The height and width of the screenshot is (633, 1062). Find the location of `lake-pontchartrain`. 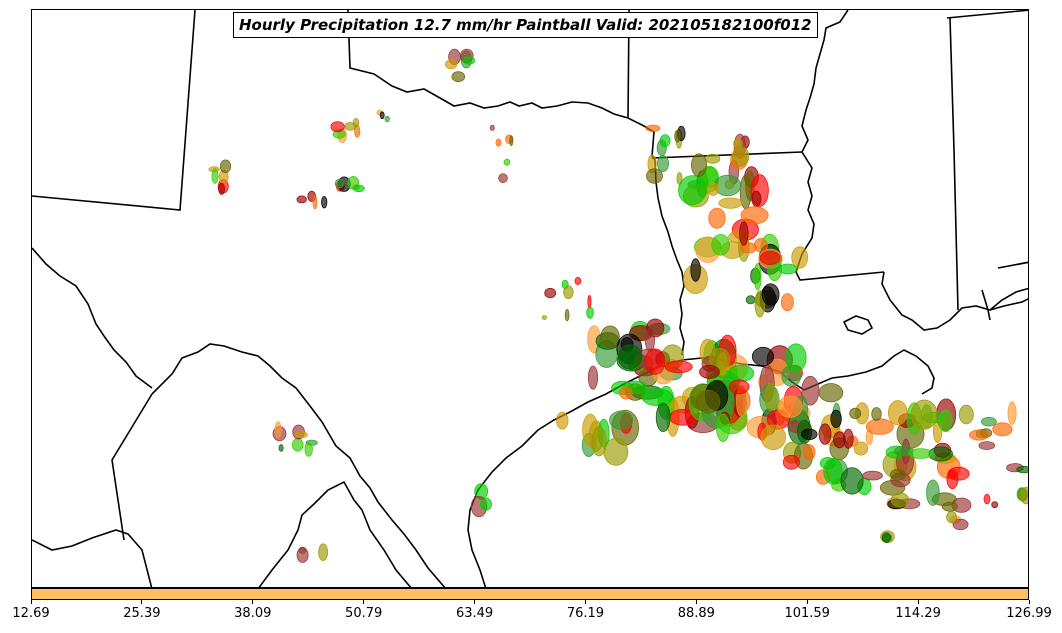

lake-pontchartrain is located at coordinates (858, 325).